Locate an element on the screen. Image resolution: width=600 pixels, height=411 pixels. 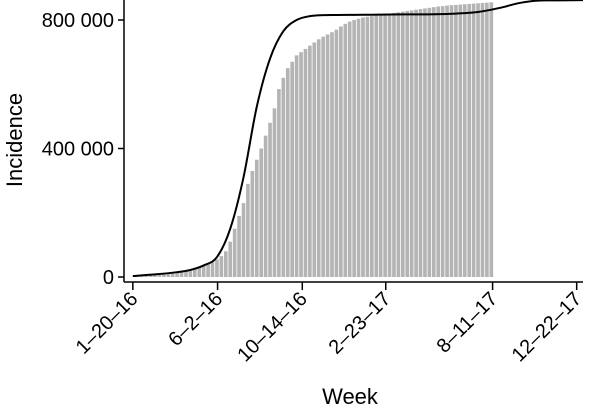
x-tick-label: 1–20–16 is located at coordinates (107, 323).